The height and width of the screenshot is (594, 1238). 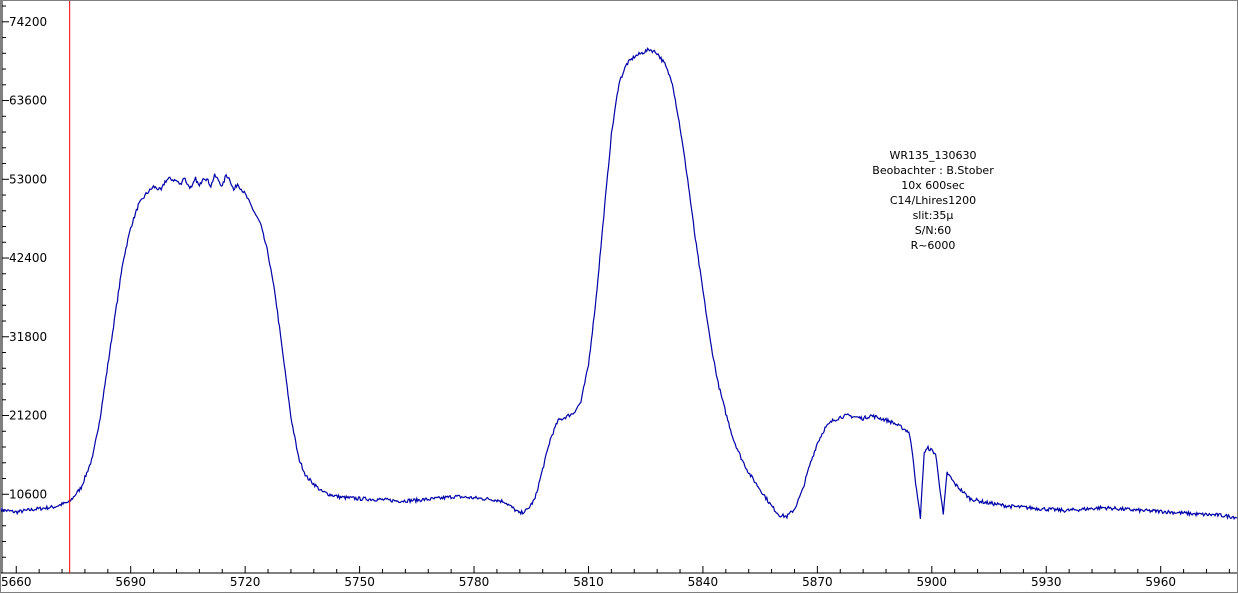 I want to click on annotation-line-1: WR135_130630, so click(x=932, y=155).